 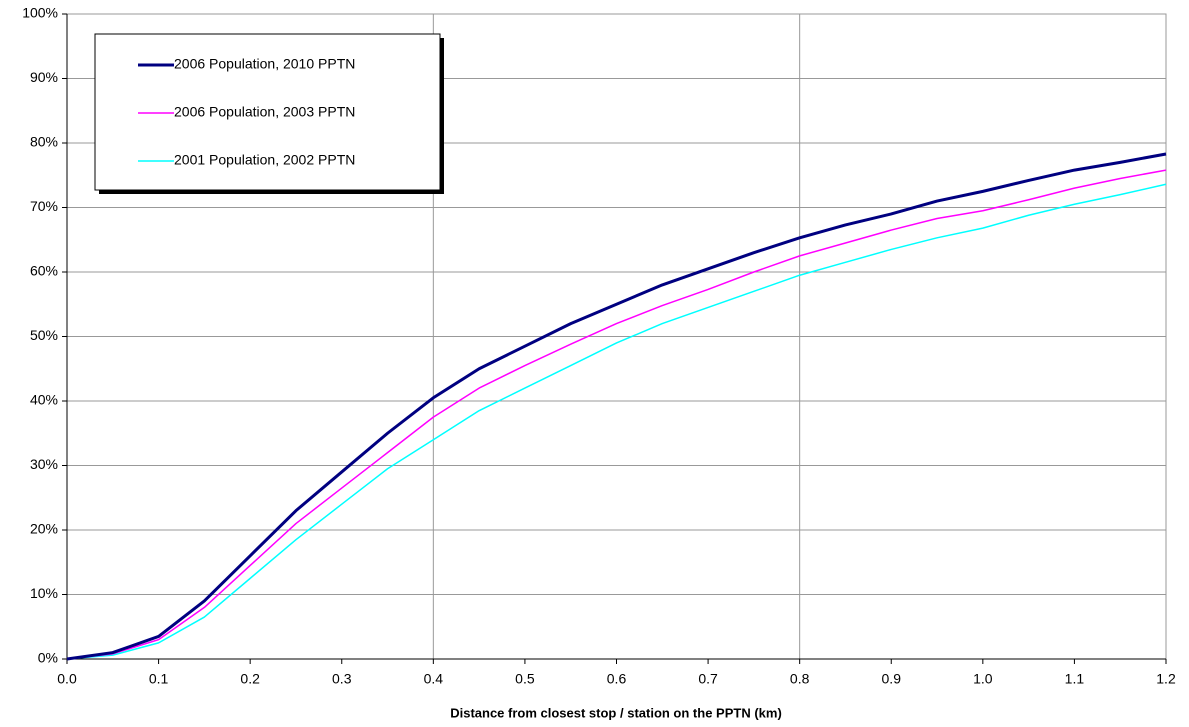 I want to click on x-tick-label: 1.0, so click(x=983, y=679).